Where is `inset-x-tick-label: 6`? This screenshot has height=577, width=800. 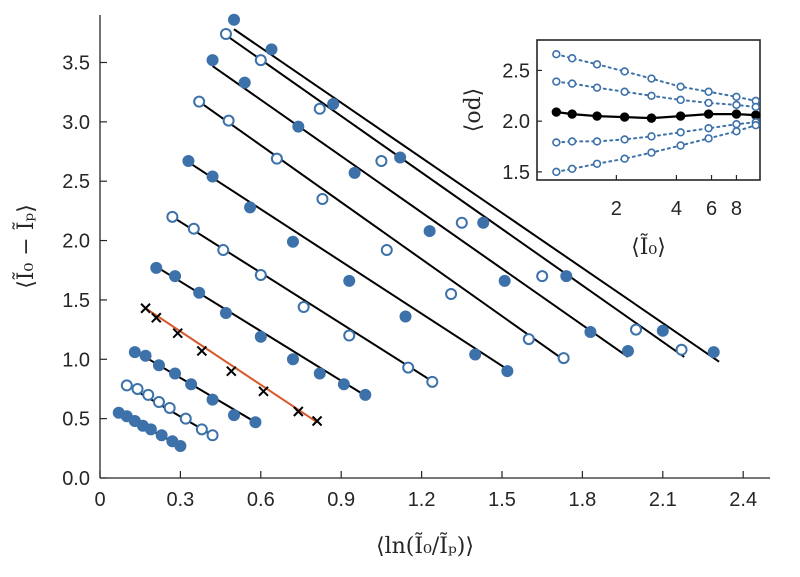
inset-x-tick-label: 6 is located at coordinates (711, 209).